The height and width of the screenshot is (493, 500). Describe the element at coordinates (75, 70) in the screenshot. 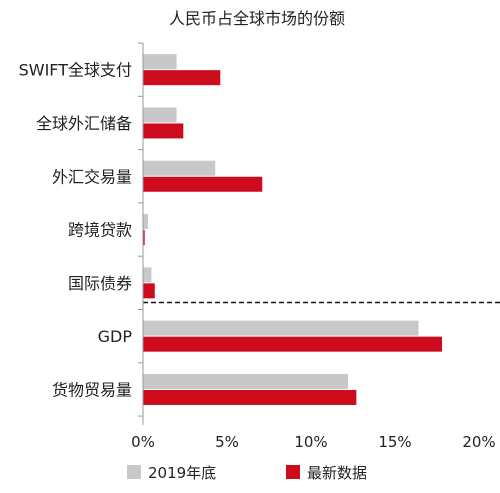

I see `category-label: SWIFT全球支付` at that location.